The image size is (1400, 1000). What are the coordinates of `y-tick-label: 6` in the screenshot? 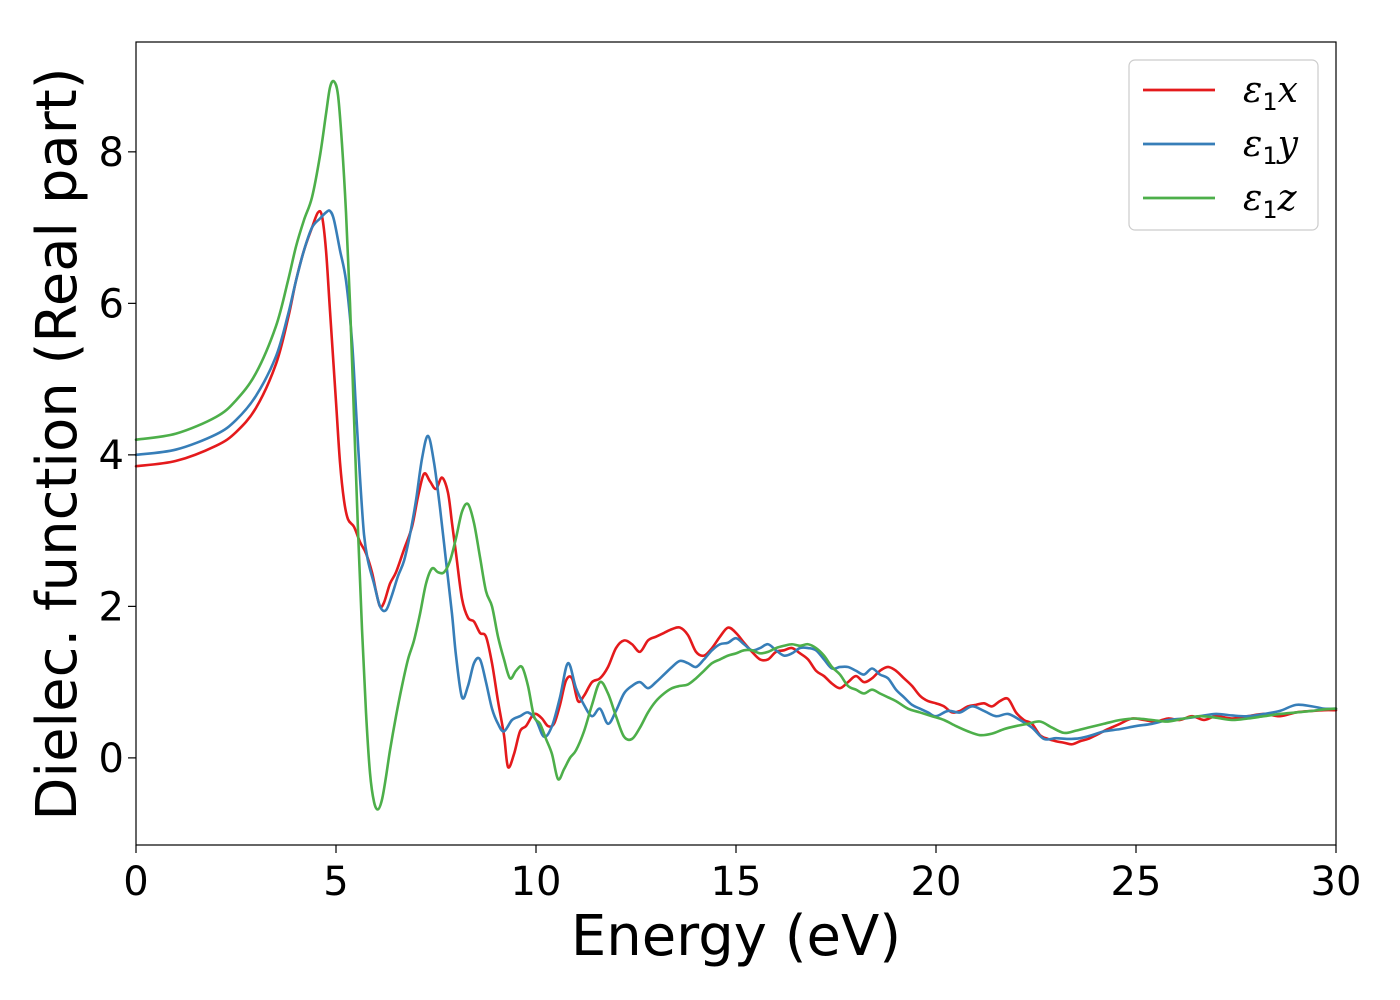 It's located at (111, 304).